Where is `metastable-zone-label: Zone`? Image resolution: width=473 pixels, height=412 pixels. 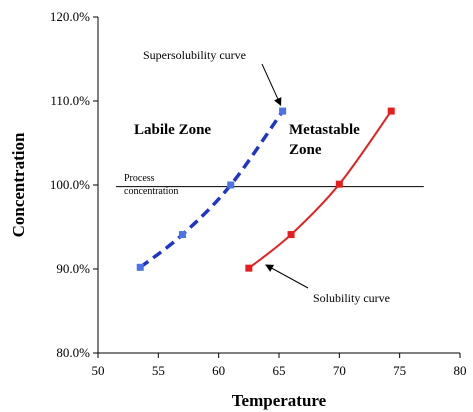
metastable-zone-label: Zone is located at coordinates (305, 150).